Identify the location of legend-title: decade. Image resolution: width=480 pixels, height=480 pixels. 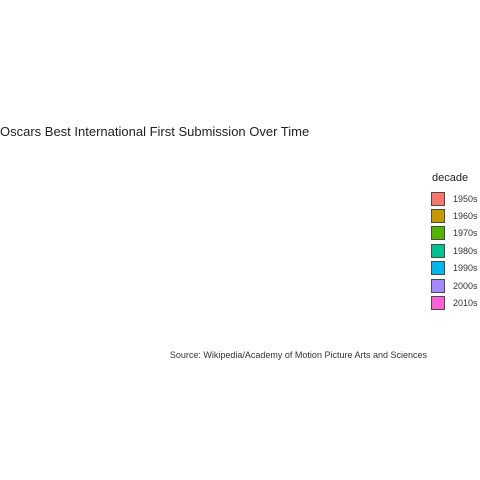
(450, 178).